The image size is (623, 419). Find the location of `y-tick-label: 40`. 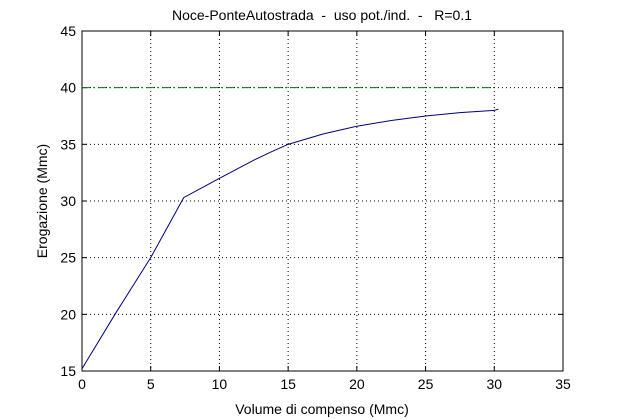

y-tick-label: 40 is located at coordinates (68, 88).